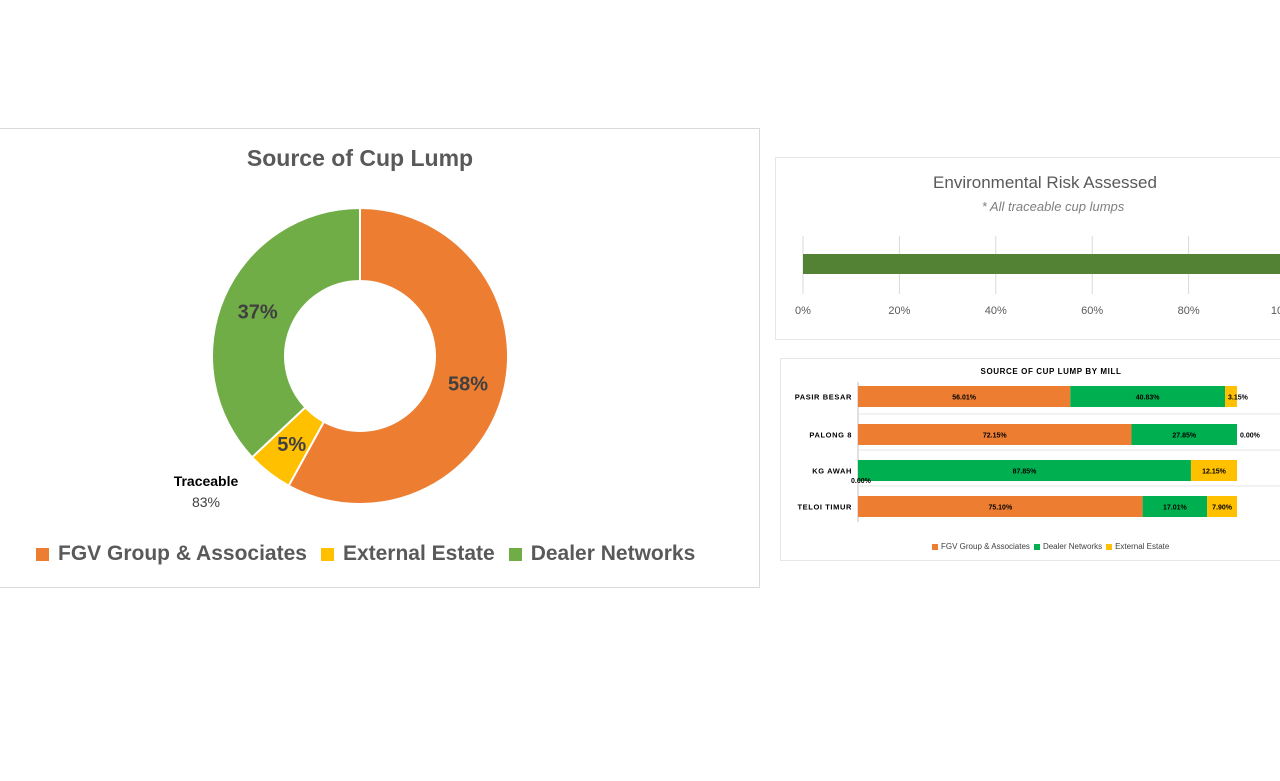 Image resolution: width=1280 pixels, height=781 pixels. Describe the element at coordinates (1041, 264) in the screenshot. I see `env-bar` at that location.